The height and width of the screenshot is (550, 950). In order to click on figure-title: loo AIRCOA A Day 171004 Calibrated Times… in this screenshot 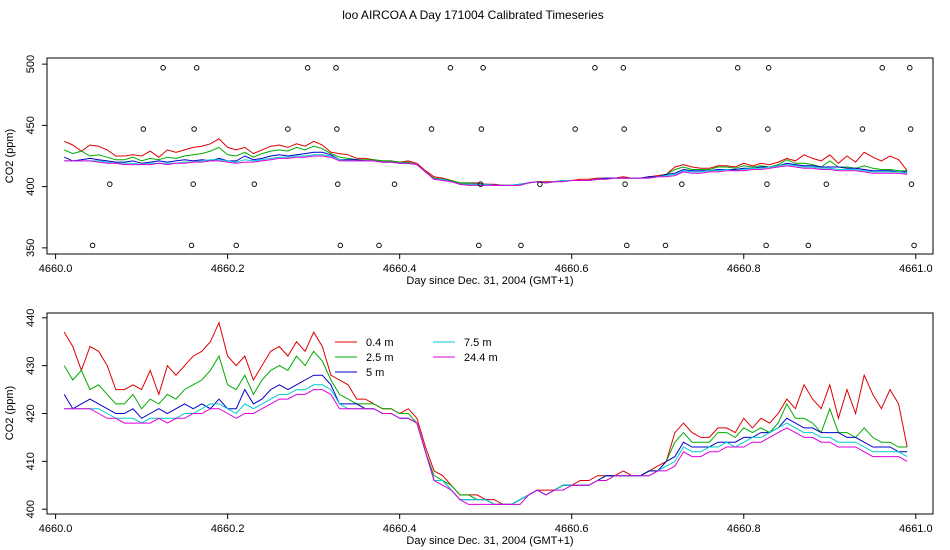, I will do `click(472, 15)`.